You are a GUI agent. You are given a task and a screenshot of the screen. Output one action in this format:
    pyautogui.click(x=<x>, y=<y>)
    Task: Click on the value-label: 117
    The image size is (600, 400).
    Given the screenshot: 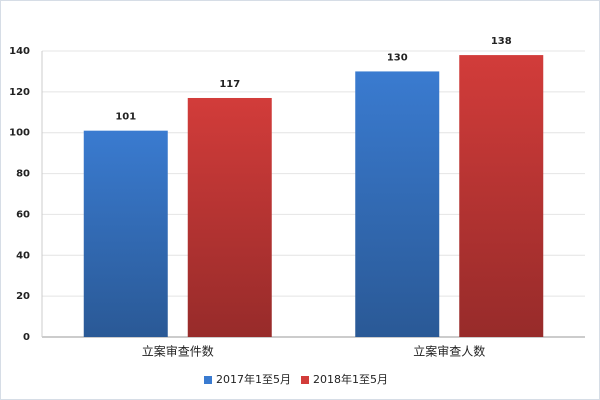 What is the action you would take?
    pyautogui.click(x=229, y=84)
    